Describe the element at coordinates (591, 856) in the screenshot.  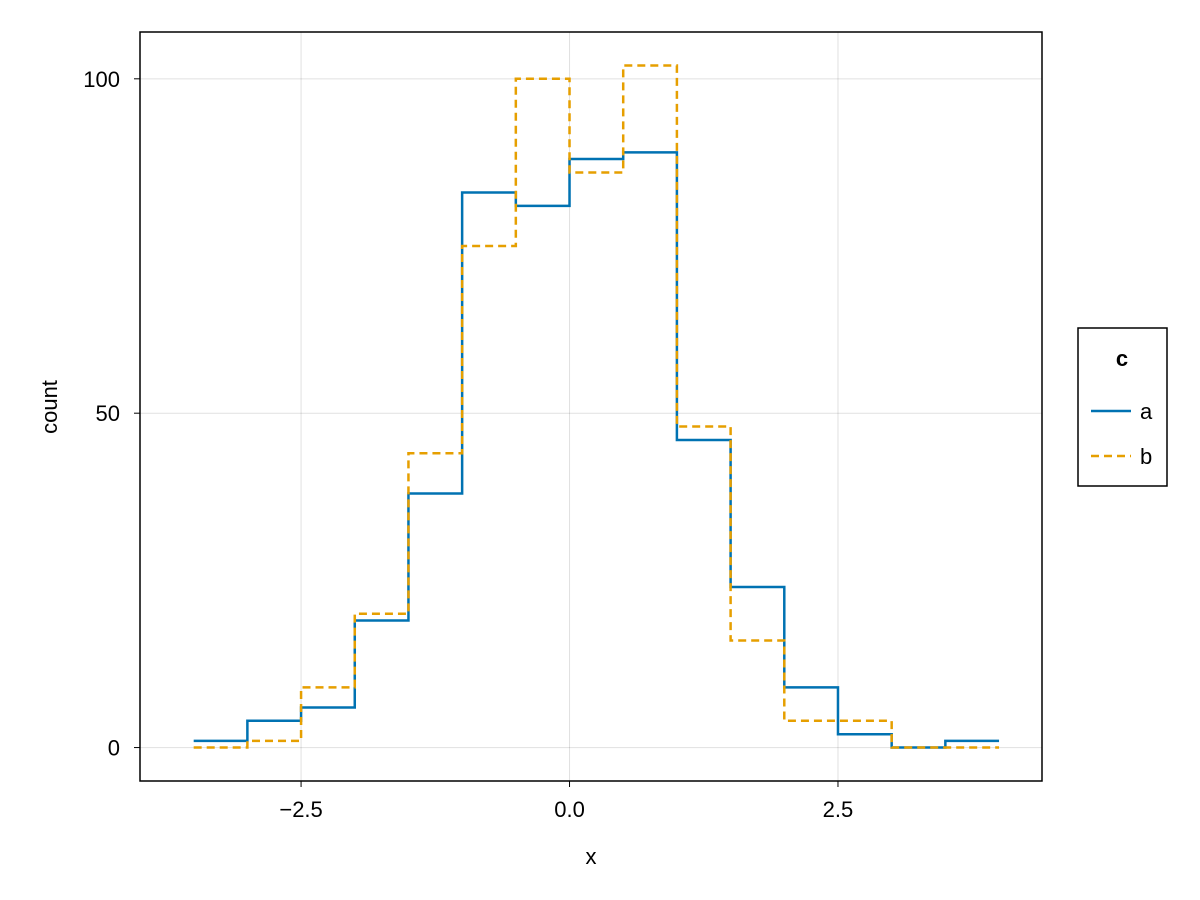
I see `x-axis-label: x` at that location.